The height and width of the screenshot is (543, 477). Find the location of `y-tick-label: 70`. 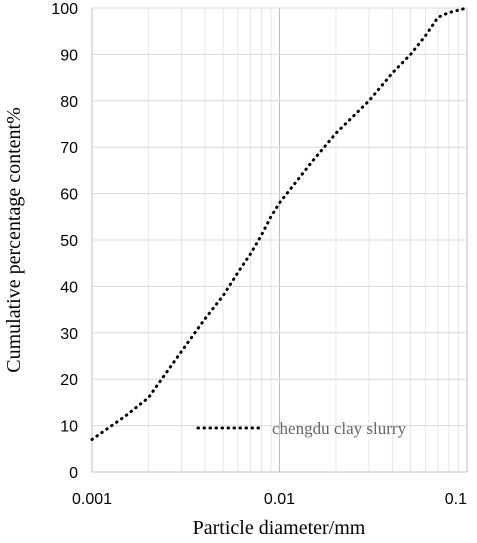

y-tick-label: 70 is located at coordinates (69, 148).